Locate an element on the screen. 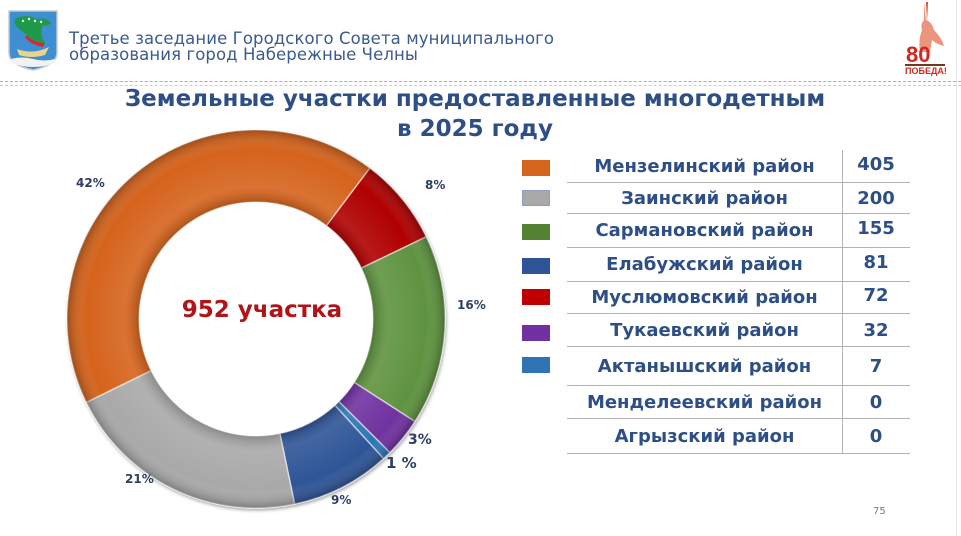  district-value: 72 is located at coordinates (876, 295).